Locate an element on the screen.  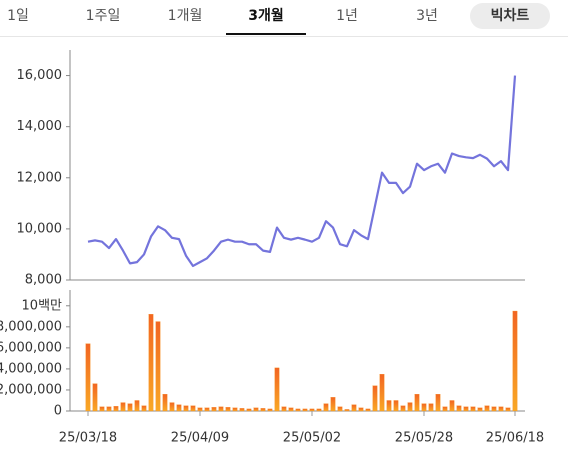
tab-bar: 1일 1주일 1개월 3개월 1년 3년 is located at coordinates (284, 18).